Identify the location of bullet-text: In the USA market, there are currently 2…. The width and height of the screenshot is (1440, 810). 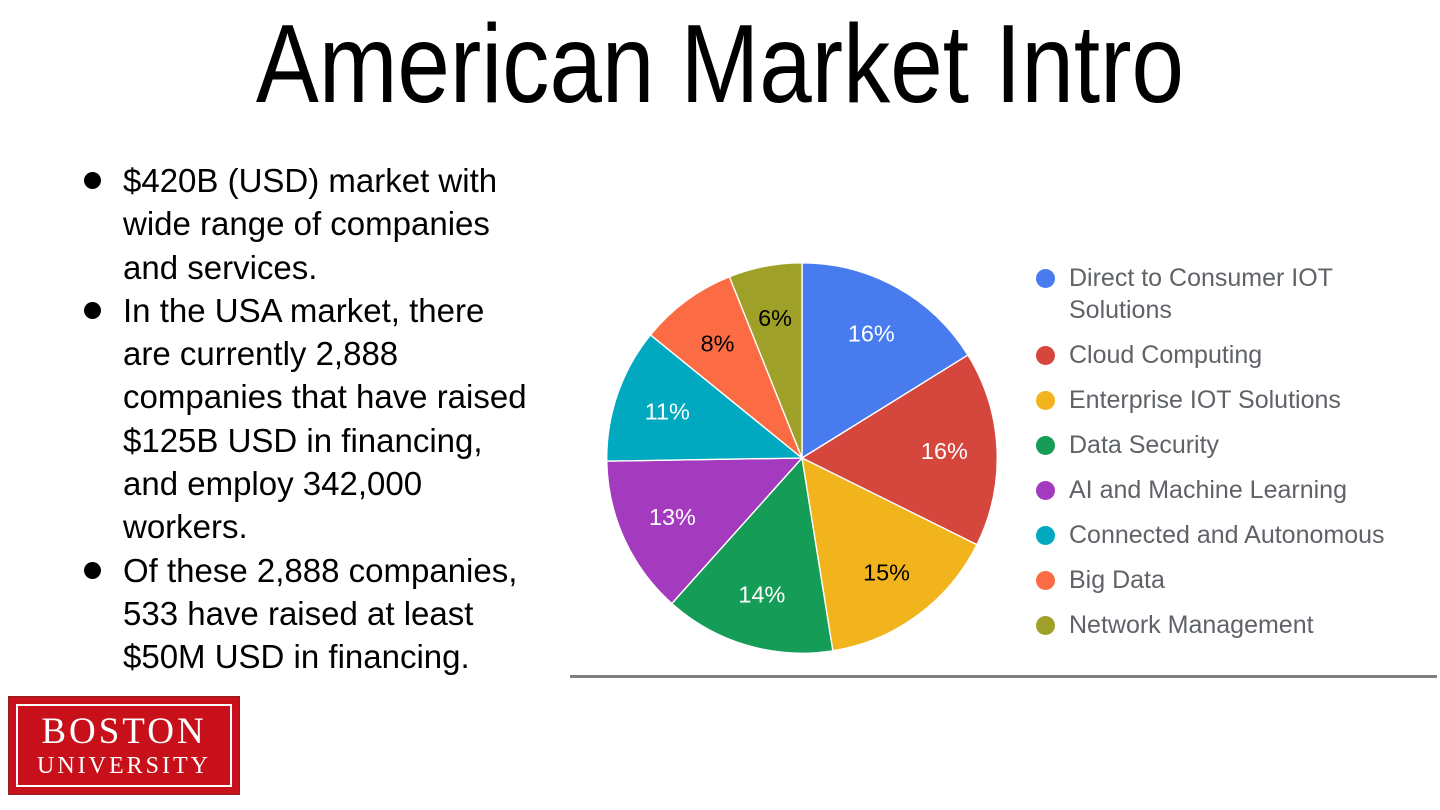
(325, 418).